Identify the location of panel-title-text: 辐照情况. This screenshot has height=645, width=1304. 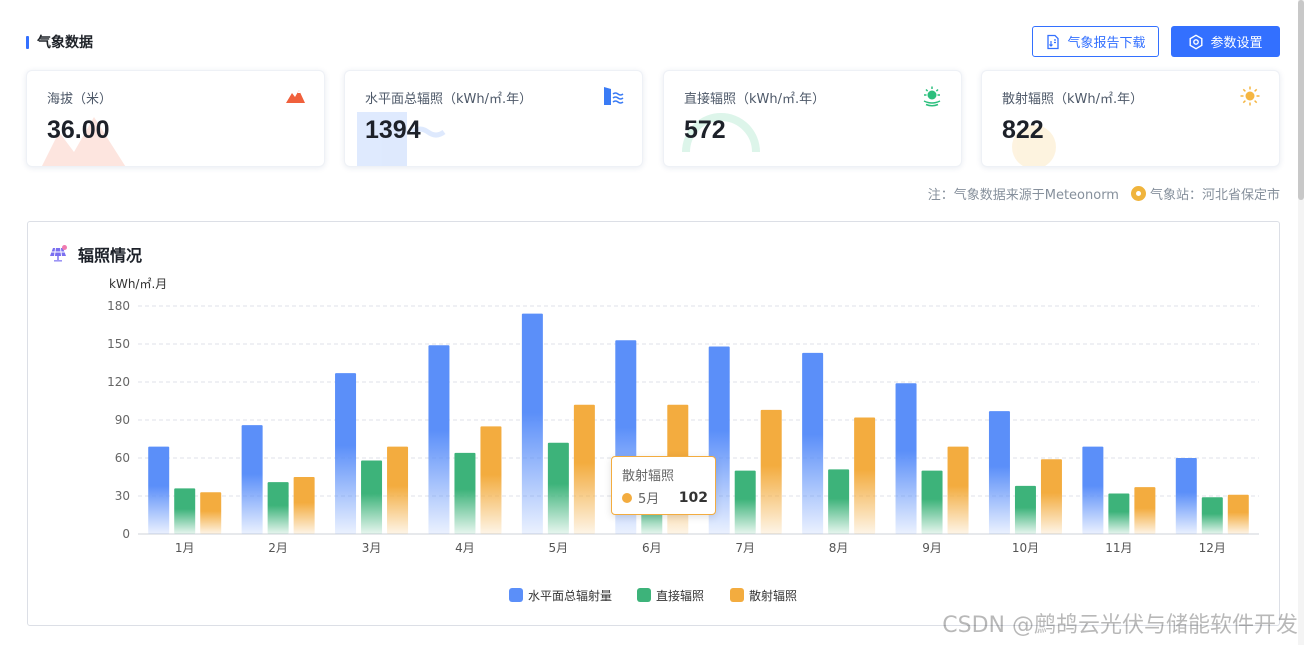
(110, 255).